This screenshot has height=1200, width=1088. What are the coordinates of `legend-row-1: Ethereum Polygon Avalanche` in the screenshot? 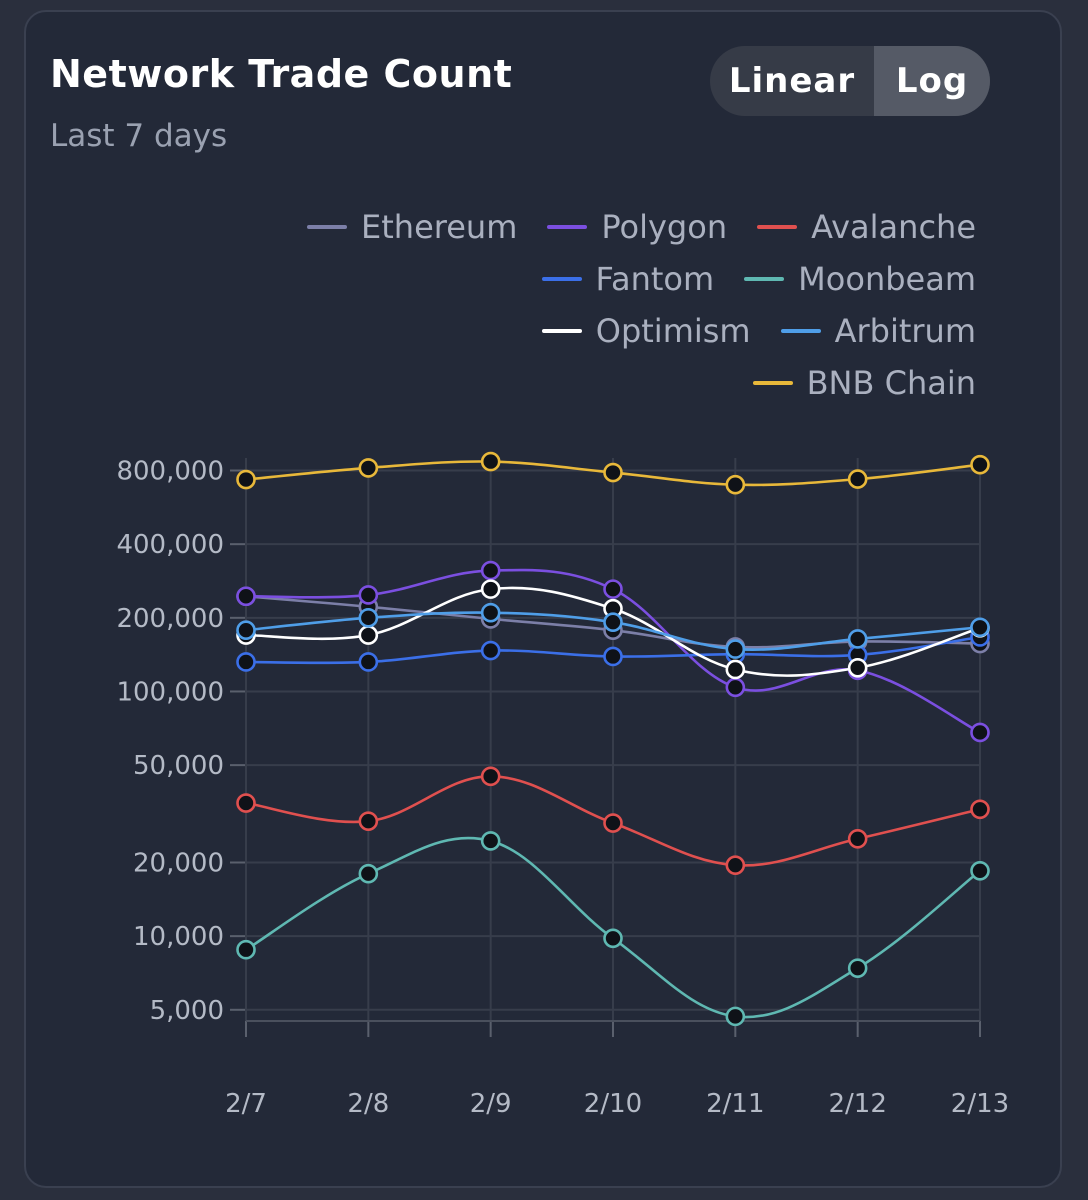 It's located at (641, 227).